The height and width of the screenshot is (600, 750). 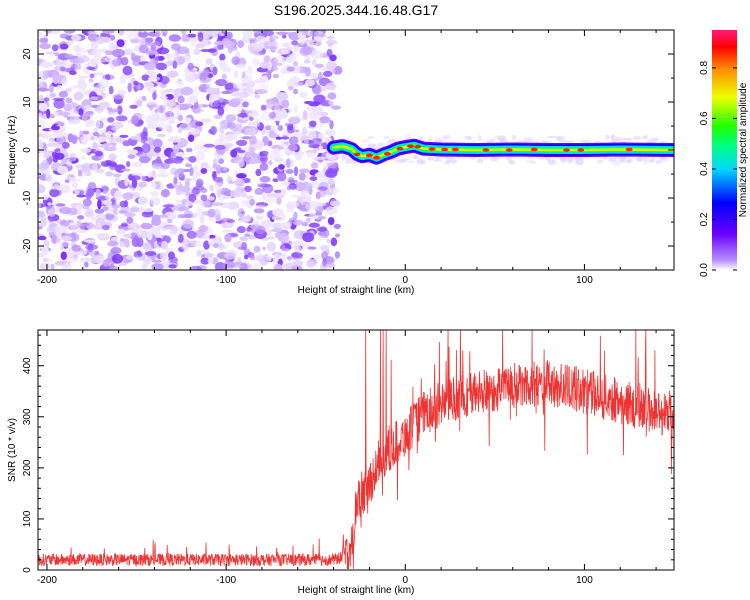 I want to click on y-tick-label: -10, so click(x=27, y=197).